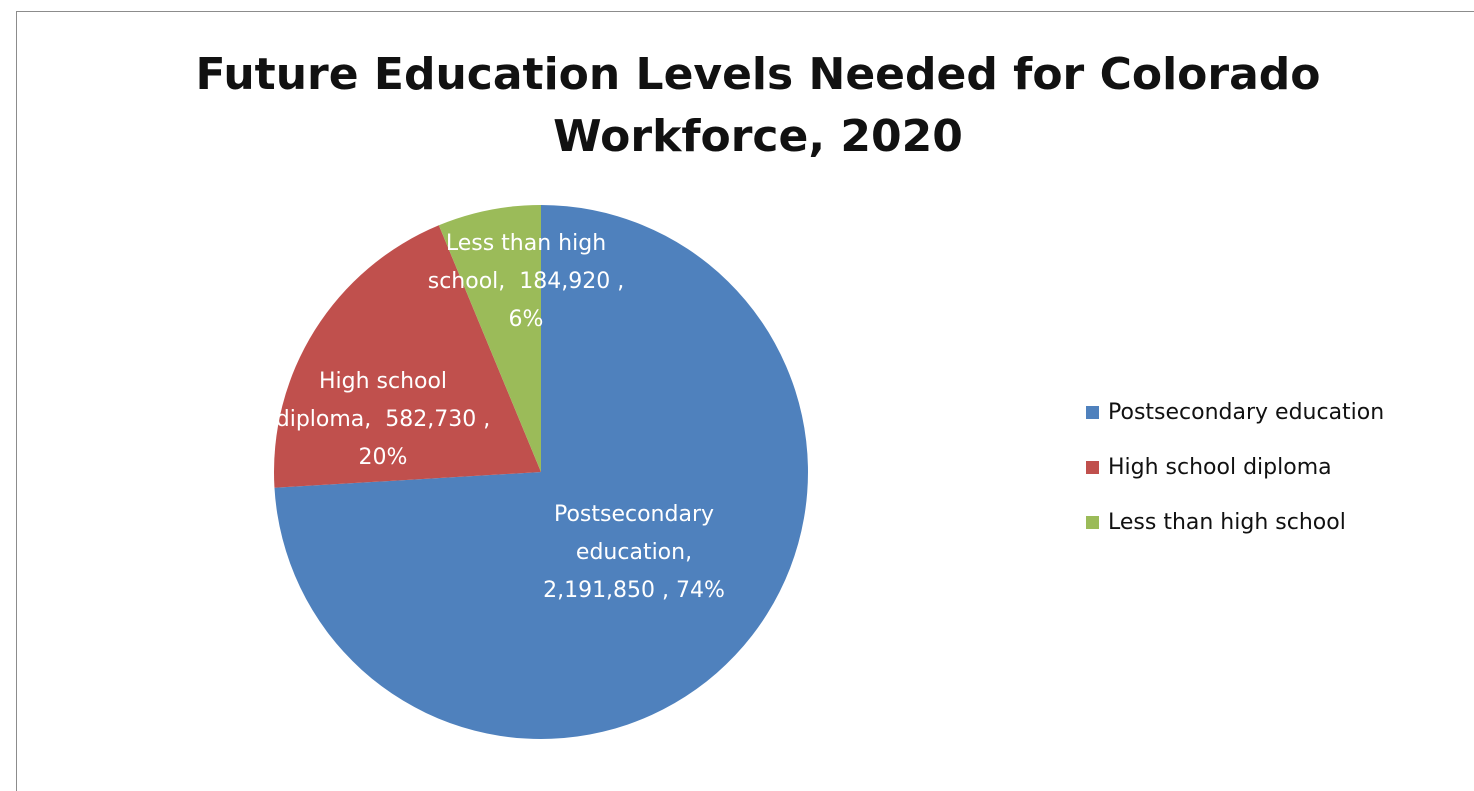  Describe the element at coordinates (1227, 522) in the screenshot. I see `legend-label-less-than-high-school: Less than high school` at that location.